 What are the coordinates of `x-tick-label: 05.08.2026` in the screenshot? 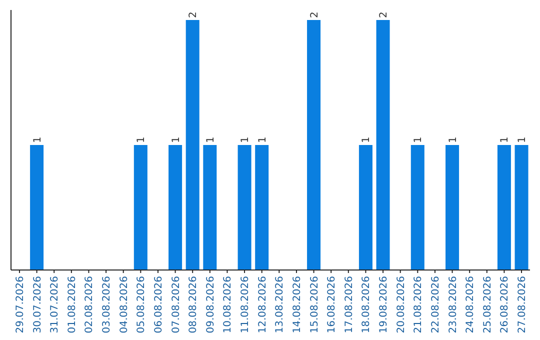 It's located at (142, 305).